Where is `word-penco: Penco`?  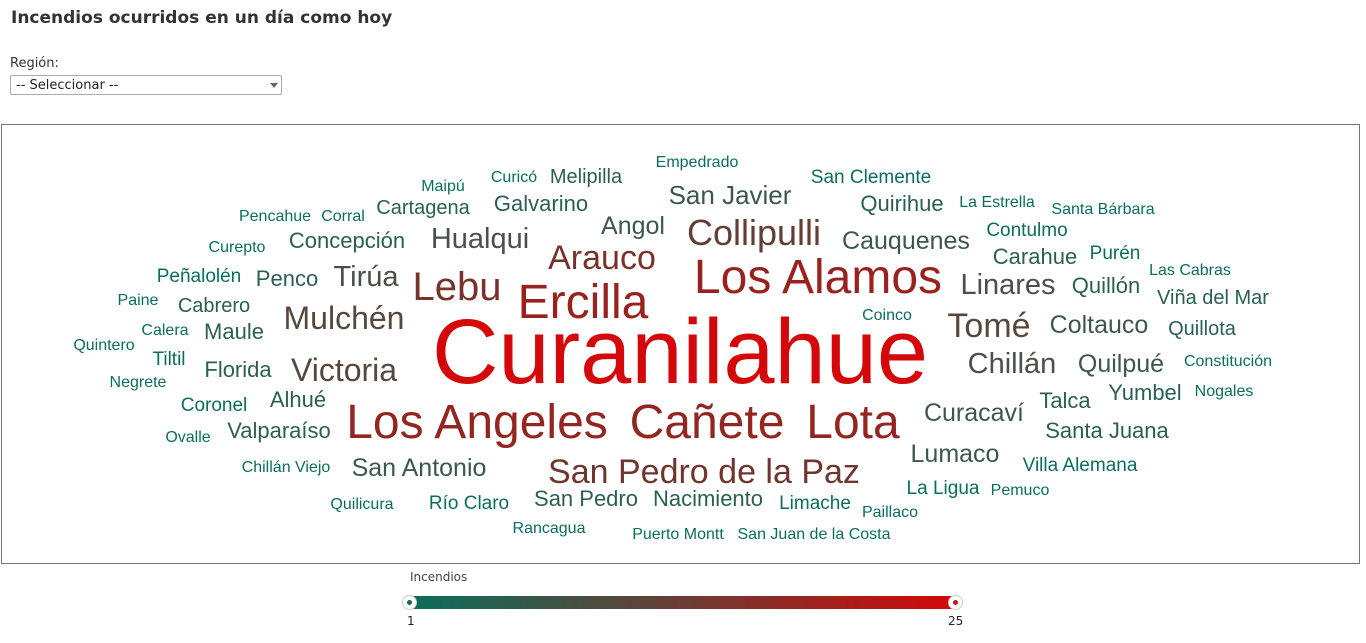
word-penco: Penco is located at coordinates (287, 278).